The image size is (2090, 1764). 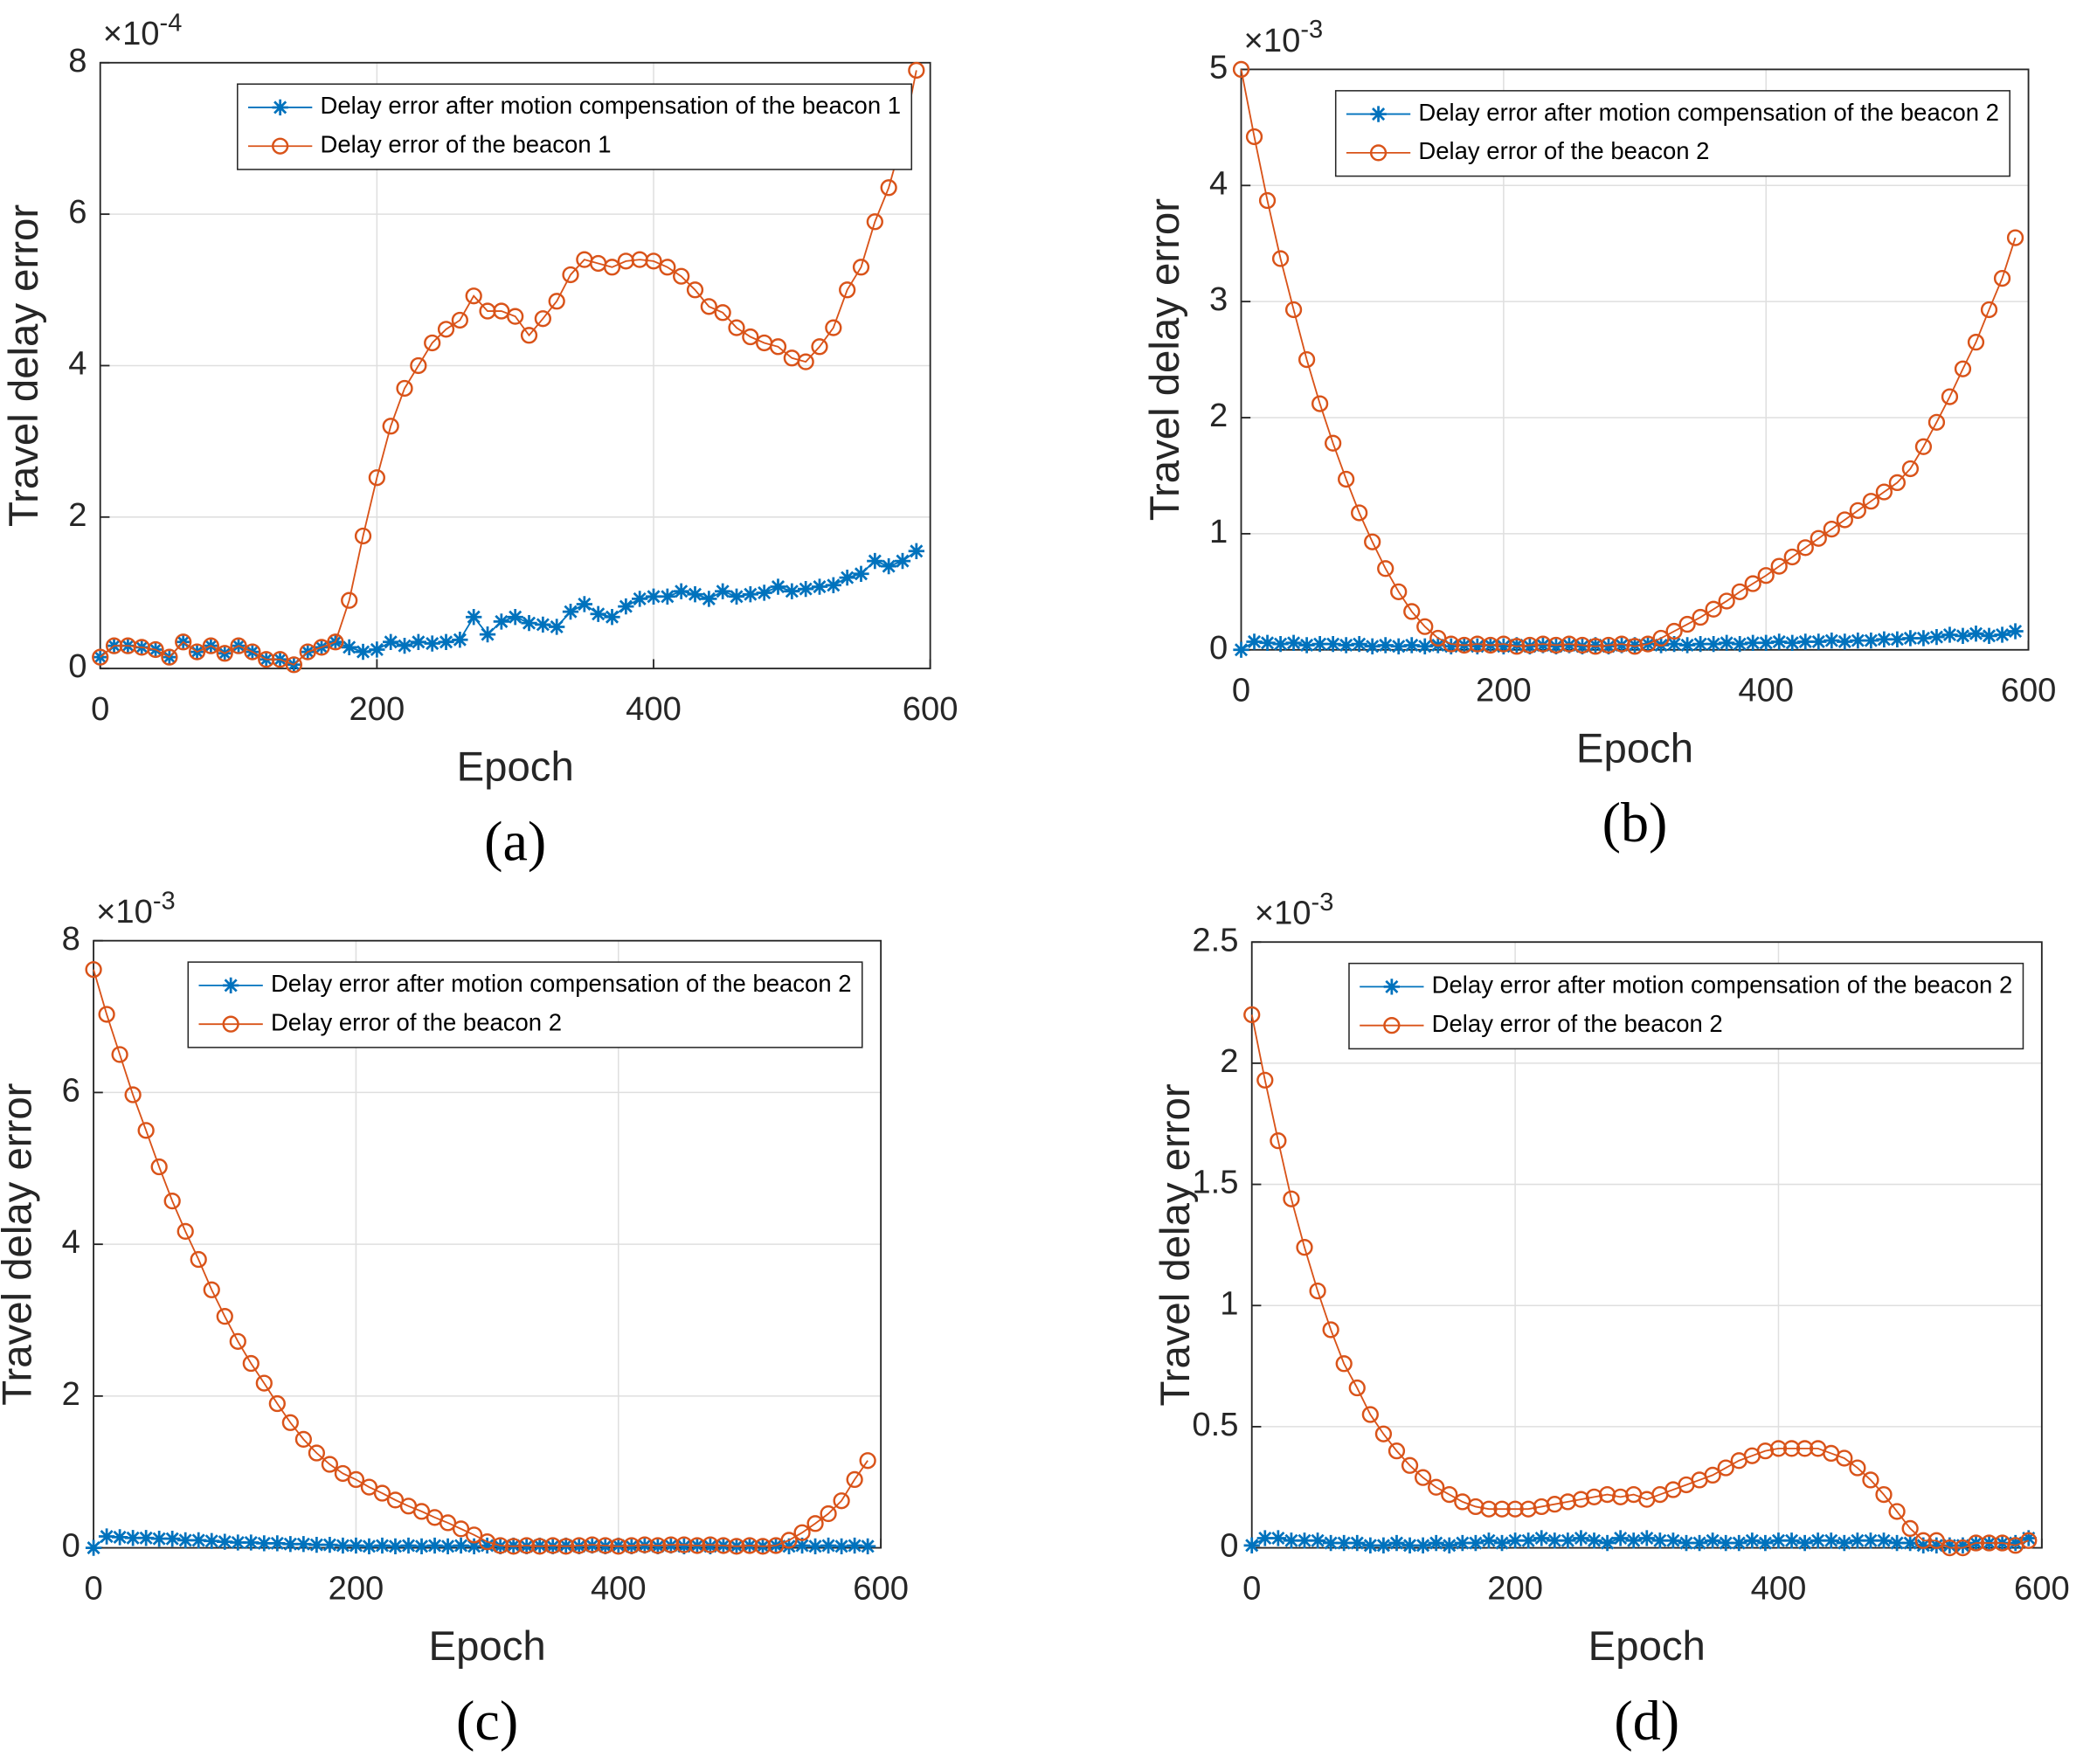 What do you see at coordinates (1252, 1589) in the screenshot?
I see `x-tick-label: 0` at bounding box center [1252, 1589].